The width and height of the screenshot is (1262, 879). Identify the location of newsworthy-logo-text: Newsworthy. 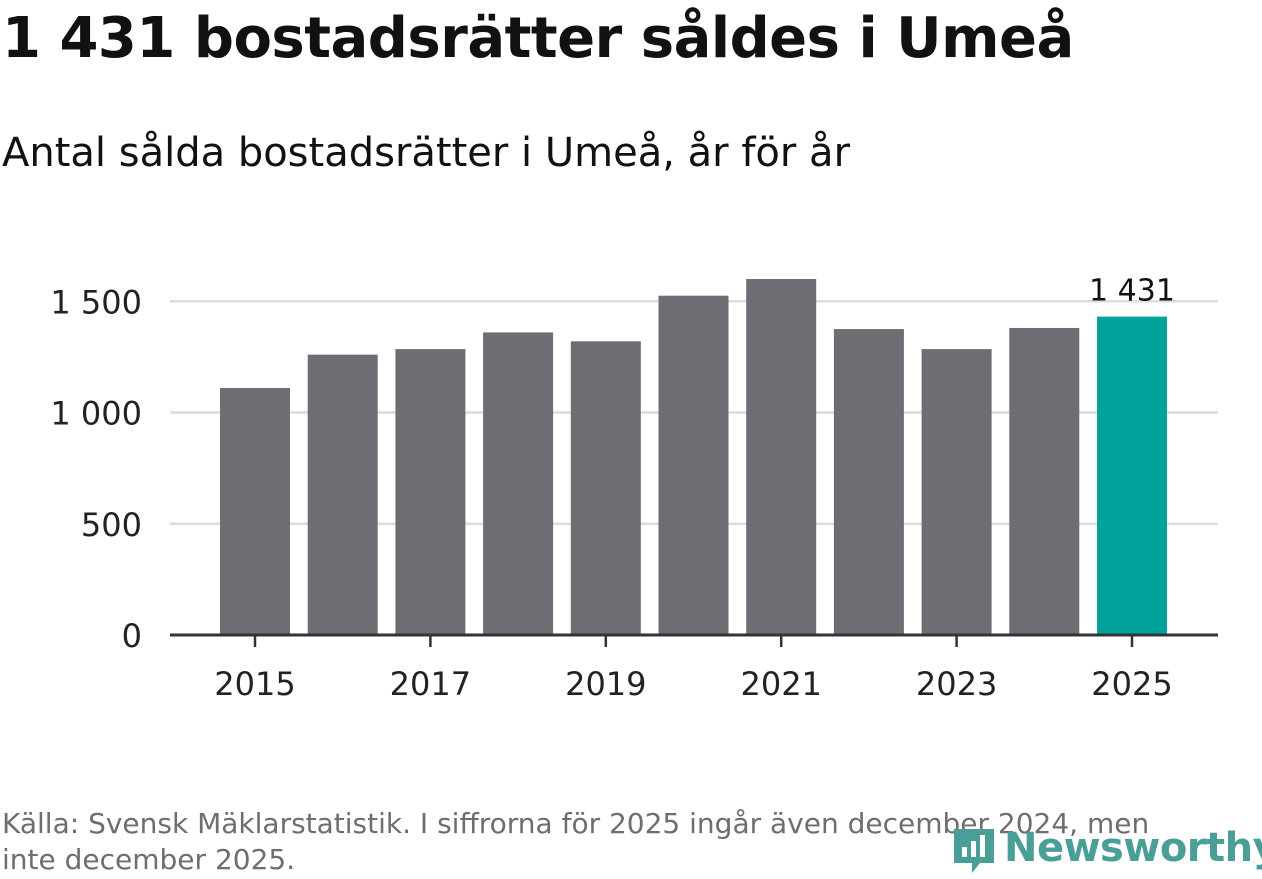
(1133, 848).